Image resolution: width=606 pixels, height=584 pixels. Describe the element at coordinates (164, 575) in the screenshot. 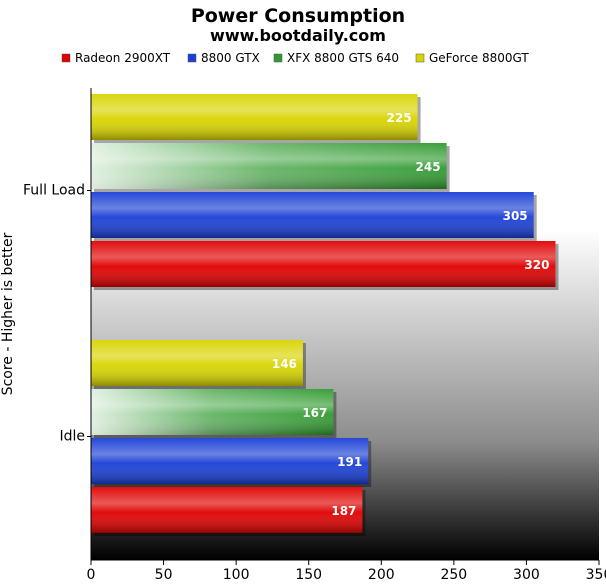

I see `x-tick-label: 50` at that location.